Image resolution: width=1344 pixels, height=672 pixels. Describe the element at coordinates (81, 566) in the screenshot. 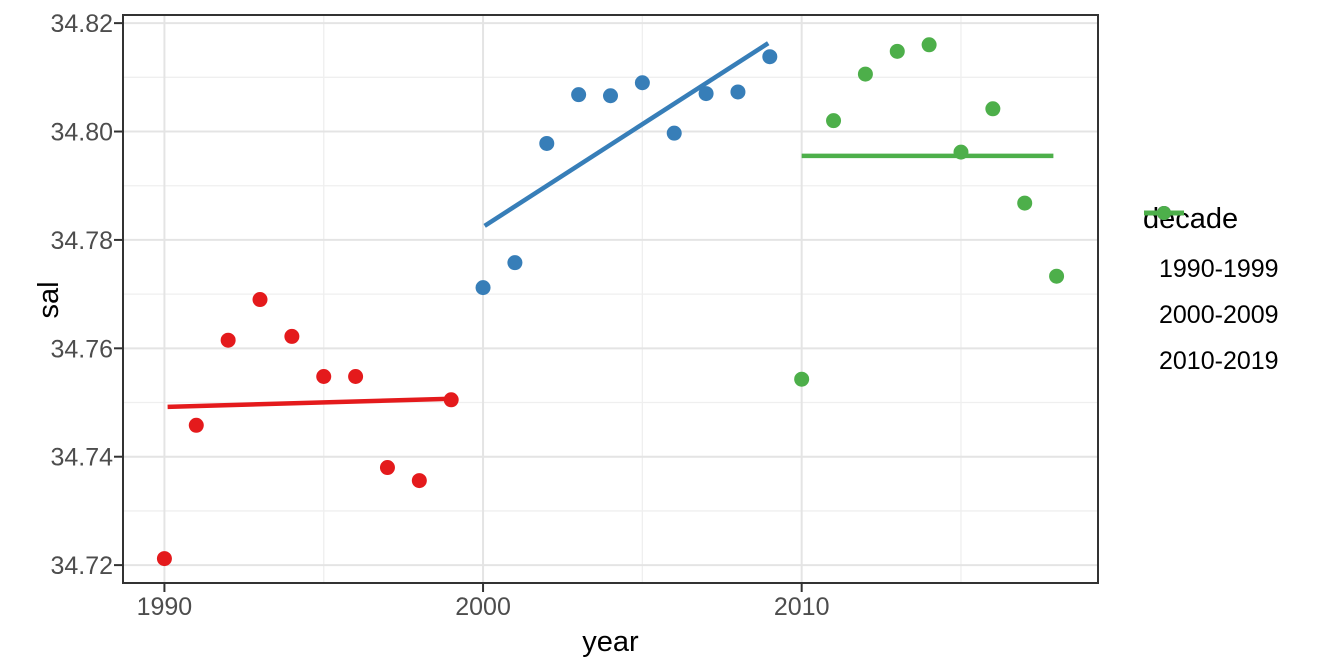

I see `y-tick-label: 34.72` at that location.